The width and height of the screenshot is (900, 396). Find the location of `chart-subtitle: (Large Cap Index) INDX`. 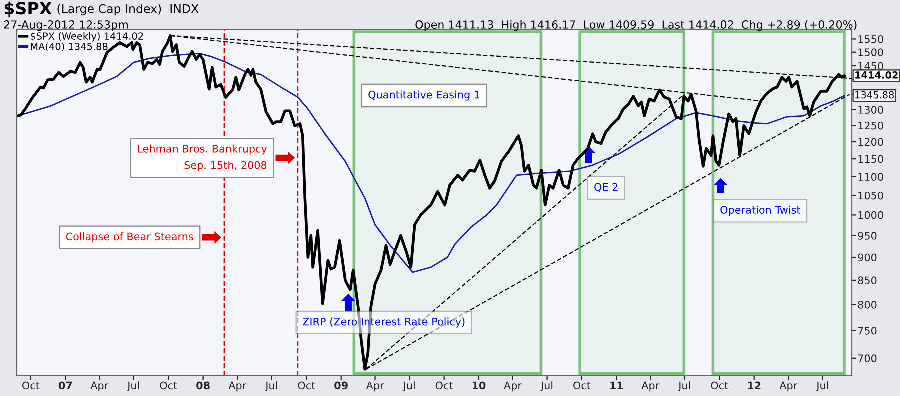

chart-subtitle: (Large Cap Index) INDX is located at coordinates (128, 10).